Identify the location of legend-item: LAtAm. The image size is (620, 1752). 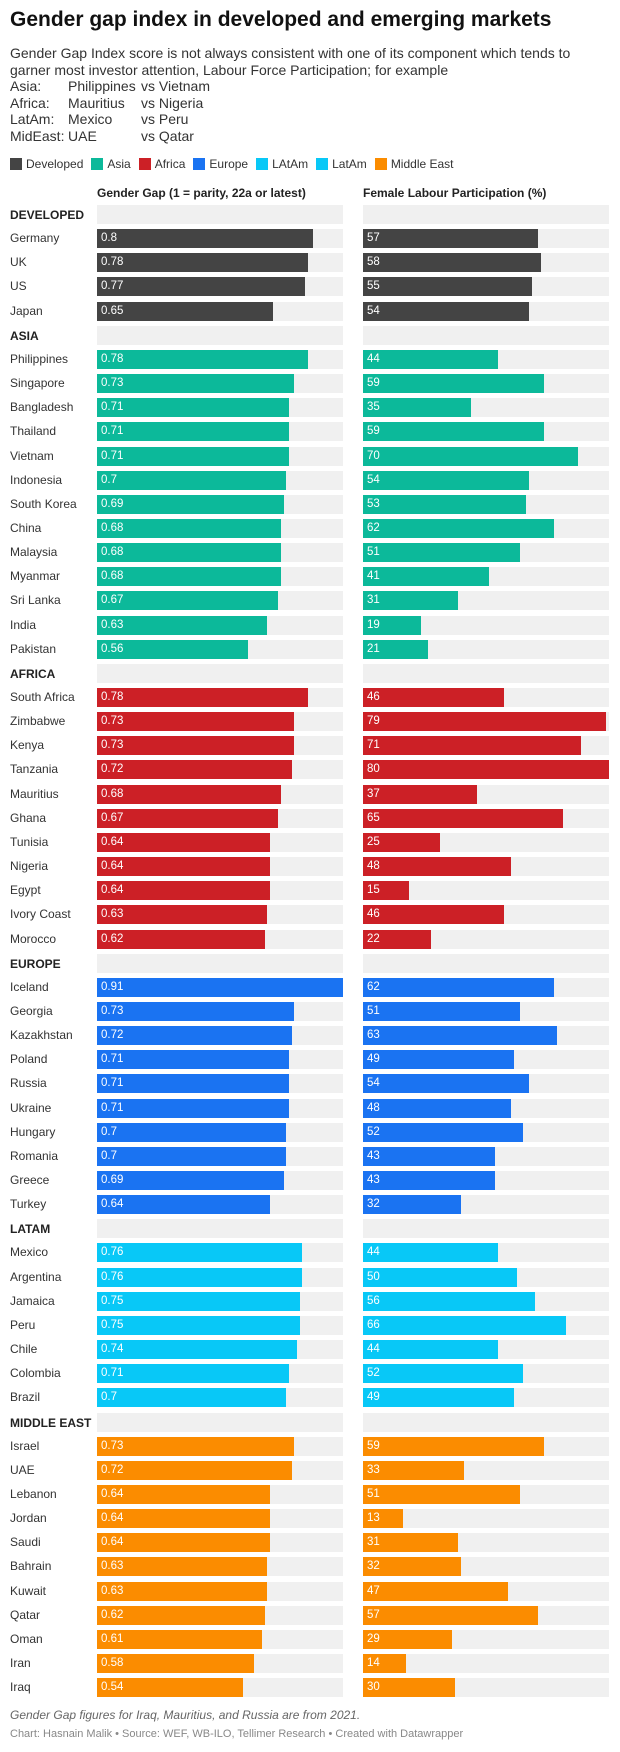
(282, 164).